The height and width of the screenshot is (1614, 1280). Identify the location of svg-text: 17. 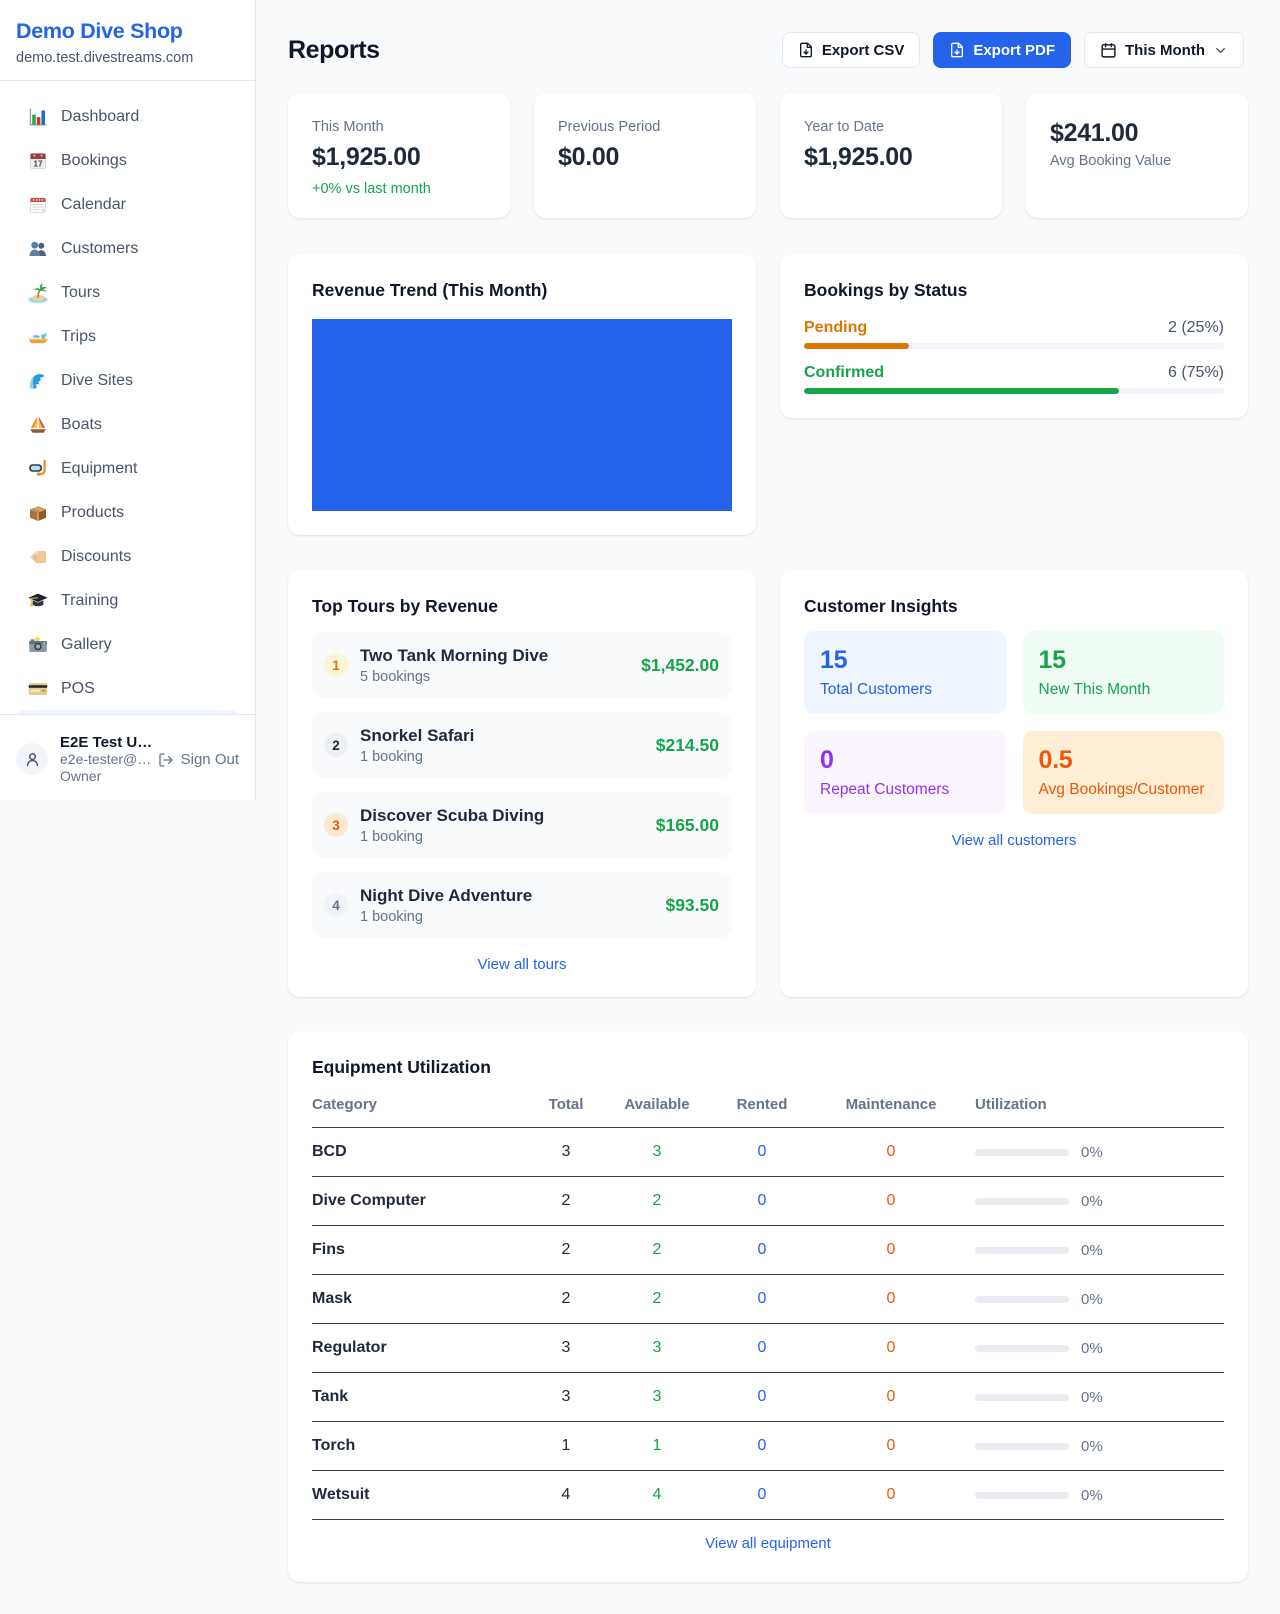
(38, 164).